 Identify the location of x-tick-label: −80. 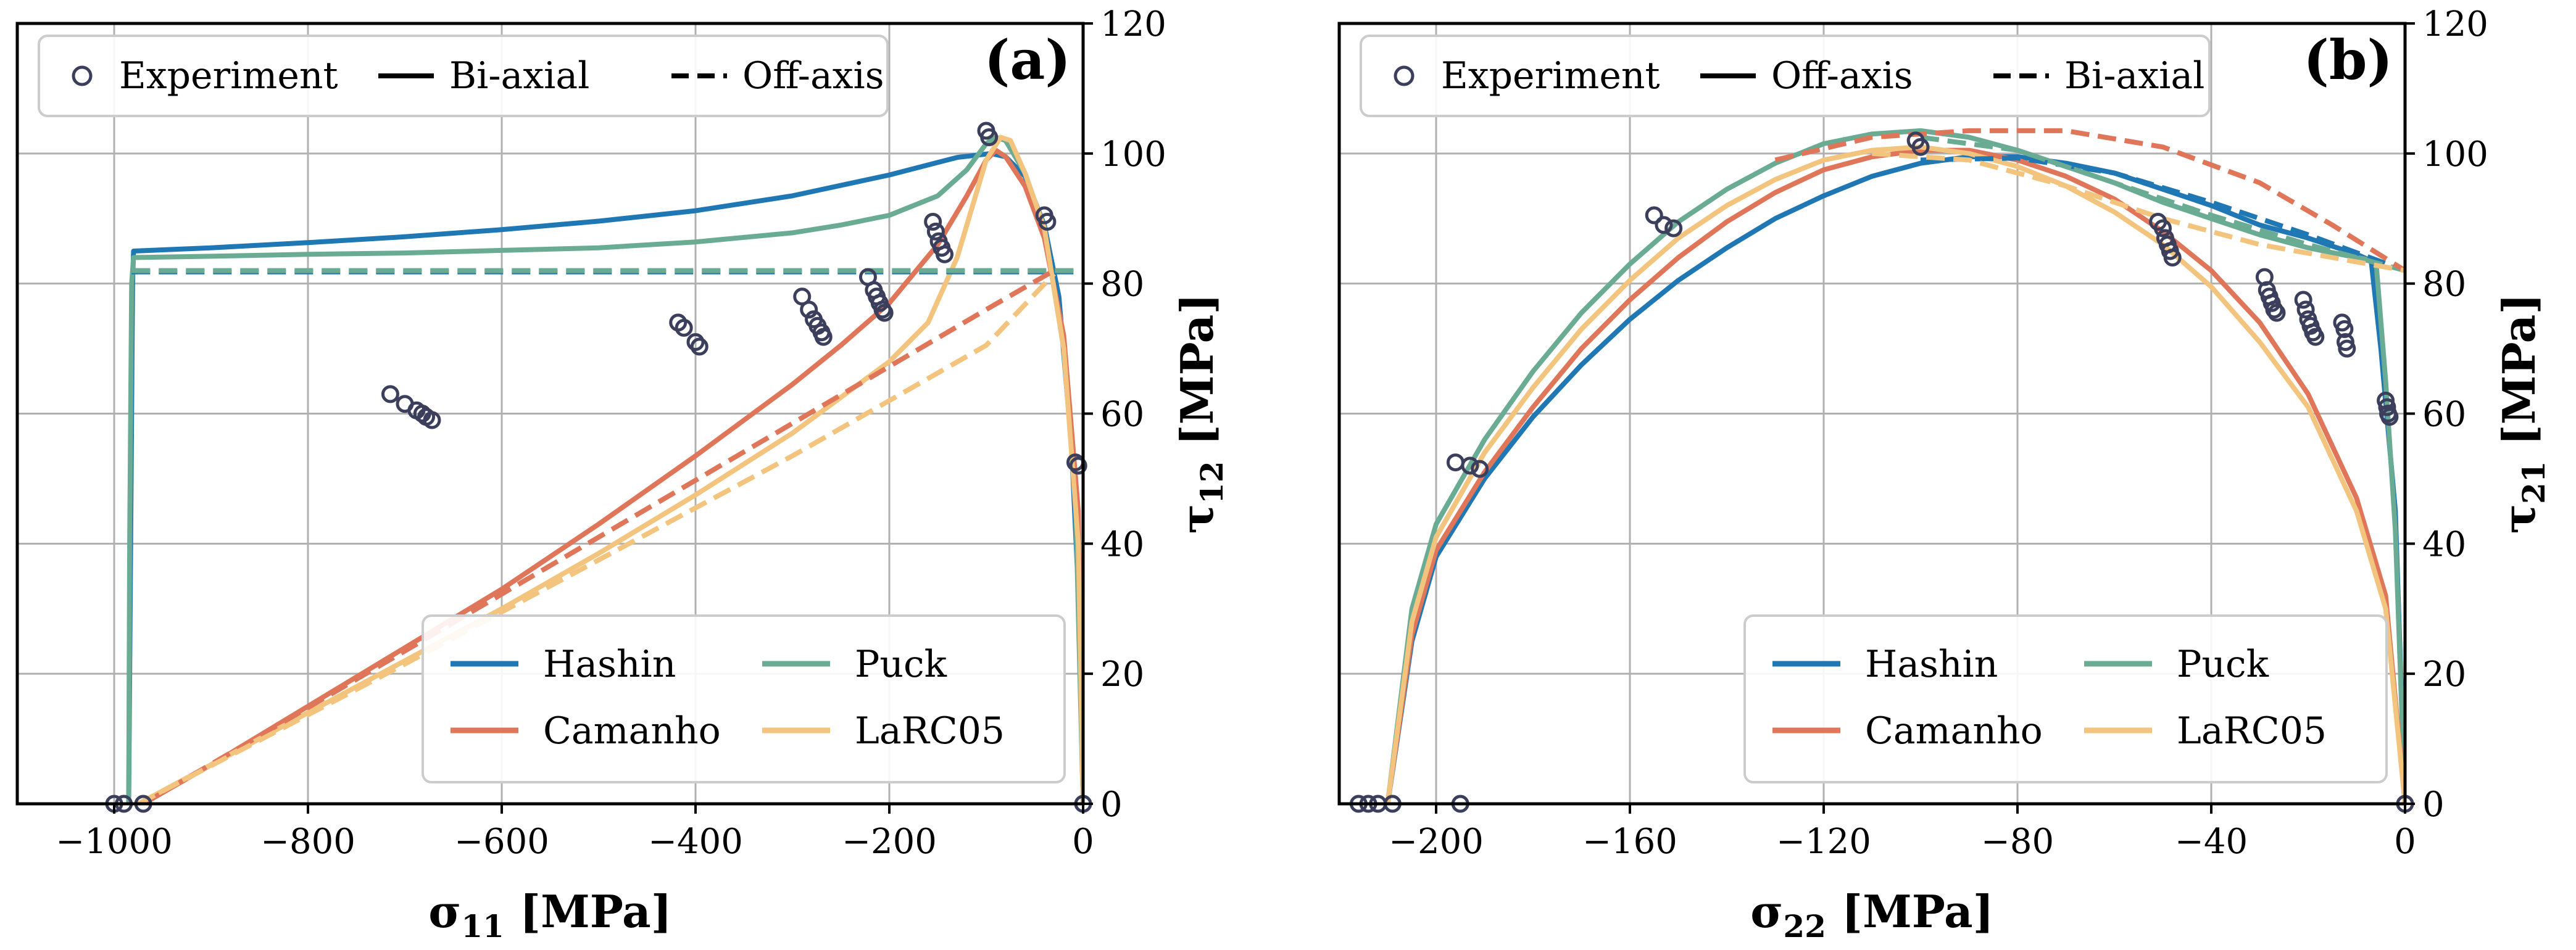
(2017, 842).